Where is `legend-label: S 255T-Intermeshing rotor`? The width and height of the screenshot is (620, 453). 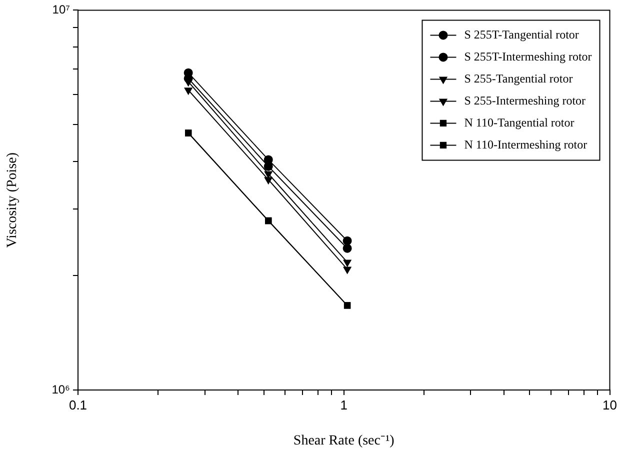
legend-label: S 255T-Intermeshing rotor is located at coordinates (528, 56).